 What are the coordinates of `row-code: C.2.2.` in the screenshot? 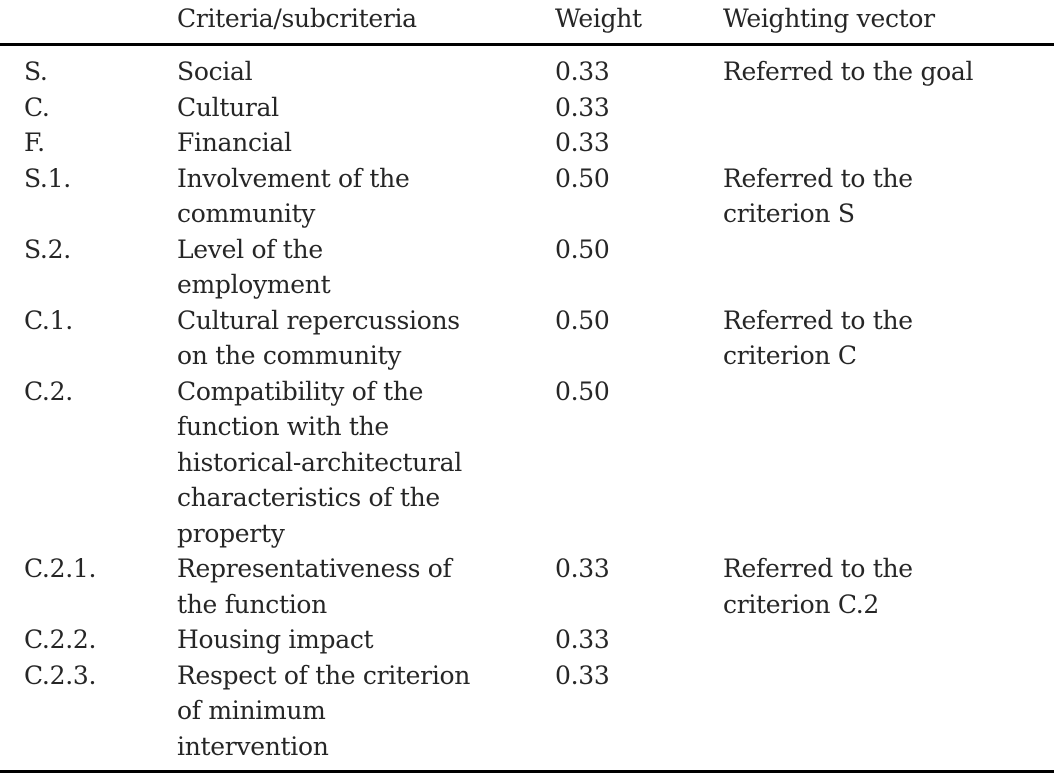 It's located at (60, 639).